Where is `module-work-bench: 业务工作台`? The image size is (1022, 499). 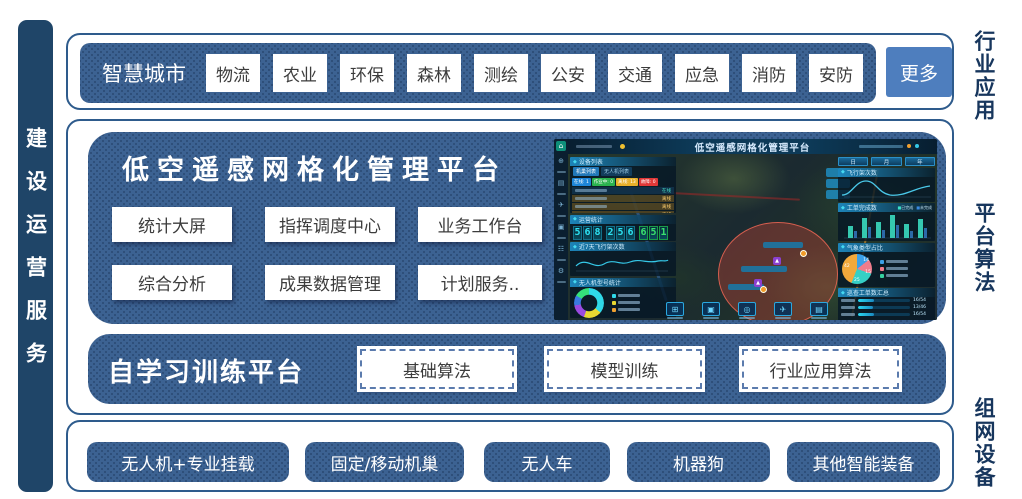 module-work-bench: 业务工作台 is located at coordinates (480, 224).